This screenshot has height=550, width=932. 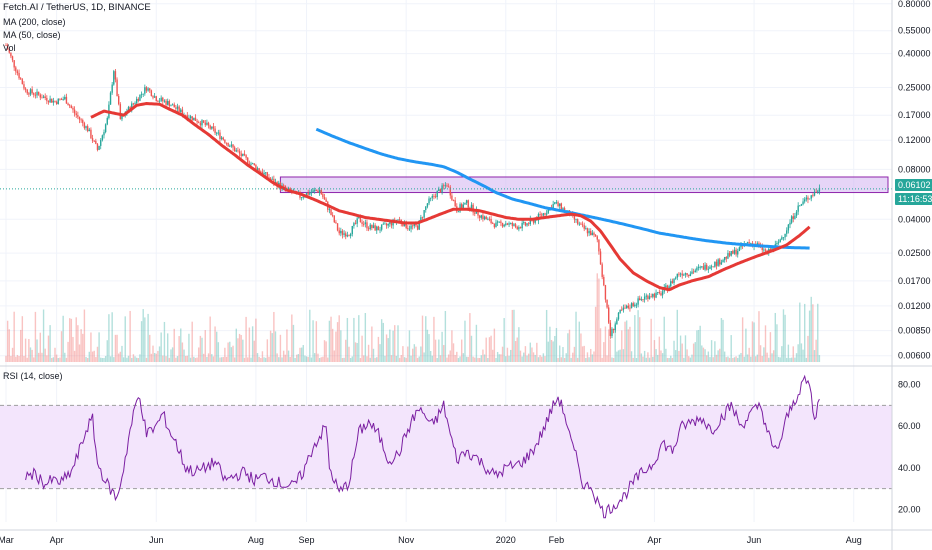 I want to click on legend-ma200: MA (200, close), so click(x=34, y=22).